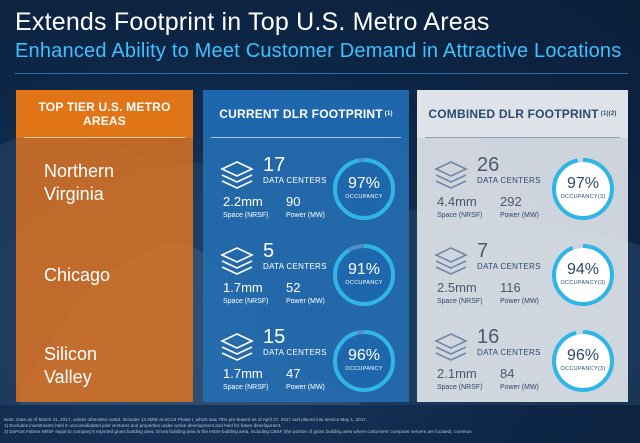  Describe the element at coordinates (243, 201) in the screenshot. I see `space-value: 2.2mm` at that location.